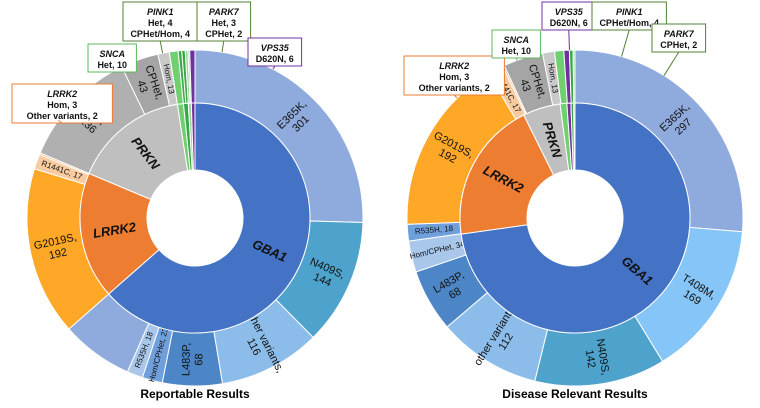 Image resolution: width=760 pixels, height=408 pixels. I want to click on chart-caption-0: Reportable Results, so click(195, 394).